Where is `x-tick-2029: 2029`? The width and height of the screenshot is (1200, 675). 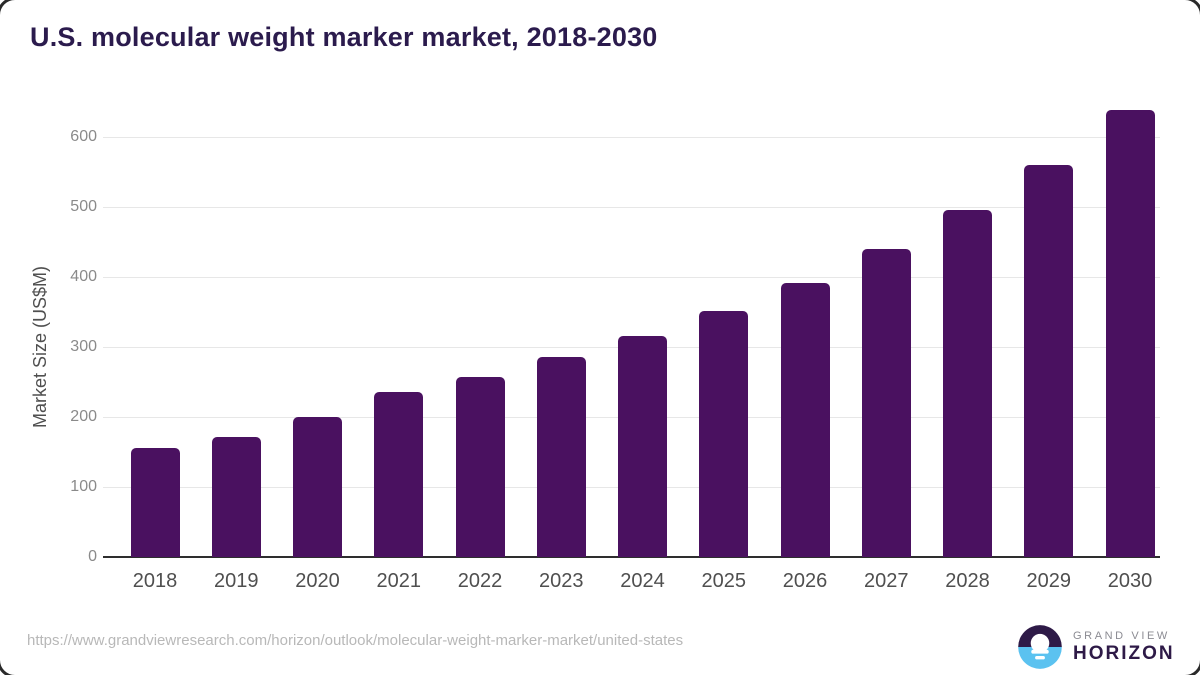 x-tick-2029: 2029 is located at coordinates (1049, 581).